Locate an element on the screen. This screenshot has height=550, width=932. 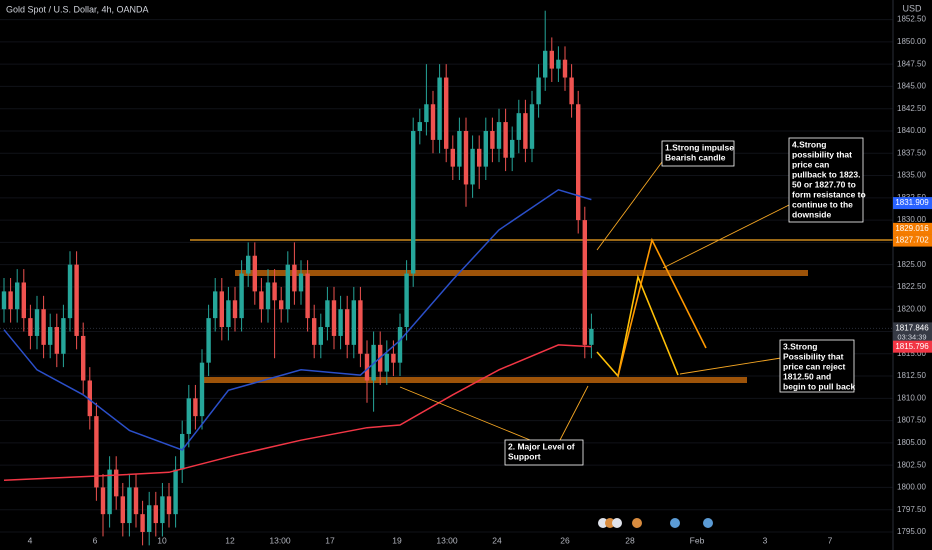
x-tick-label: 24 is located at coordinates (497, 540).